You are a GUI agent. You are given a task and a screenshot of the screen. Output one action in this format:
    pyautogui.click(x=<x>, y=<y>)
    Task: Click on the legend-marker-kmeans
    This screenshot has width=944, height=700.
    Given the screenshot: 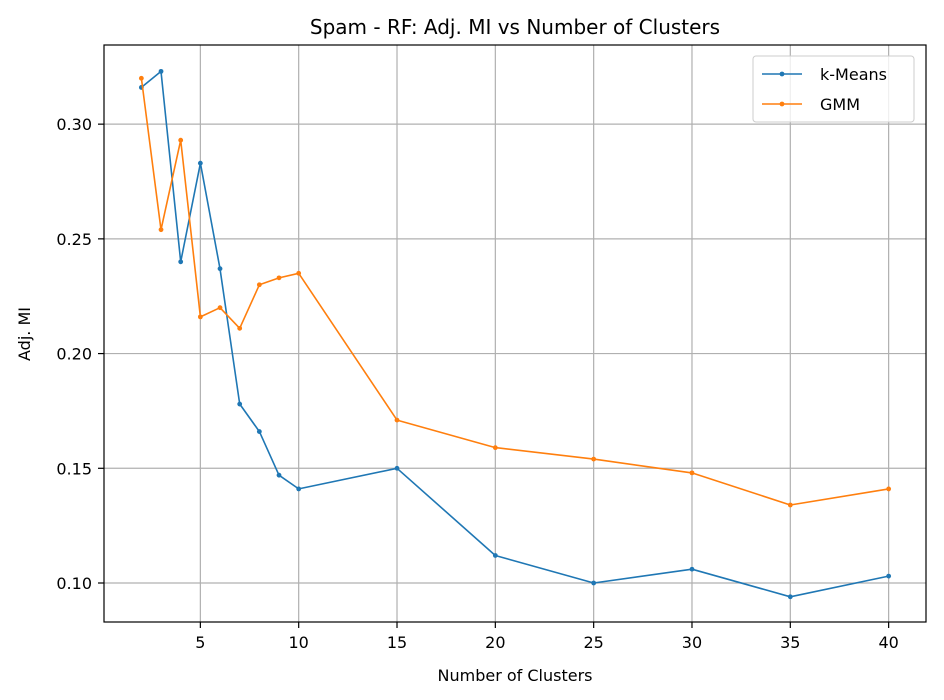 What is the action you would take?
    pyautogui.click(x=782, y=74)
    